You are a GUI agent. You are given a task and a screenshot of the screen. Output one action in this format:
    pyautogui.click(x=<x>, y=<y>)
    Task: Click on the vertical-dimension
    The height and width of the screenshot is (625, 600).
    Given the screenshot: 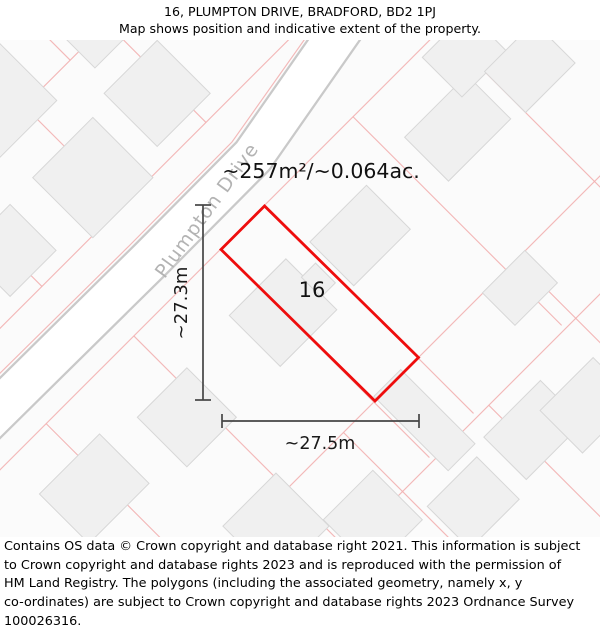 What is the action you would take?
    pyautogui.click(x=203, y=302)
    